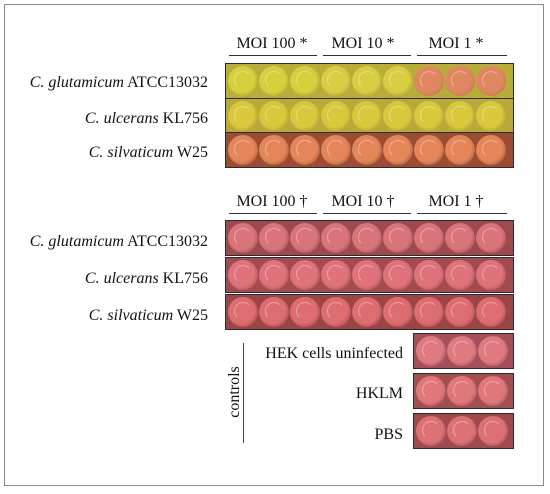 The width and height of the screenshot is (550, 494). What do you see at coordinates (234, 392) in the screenshot?
I see `controls-label: controls` at bounding box center [234, 392].